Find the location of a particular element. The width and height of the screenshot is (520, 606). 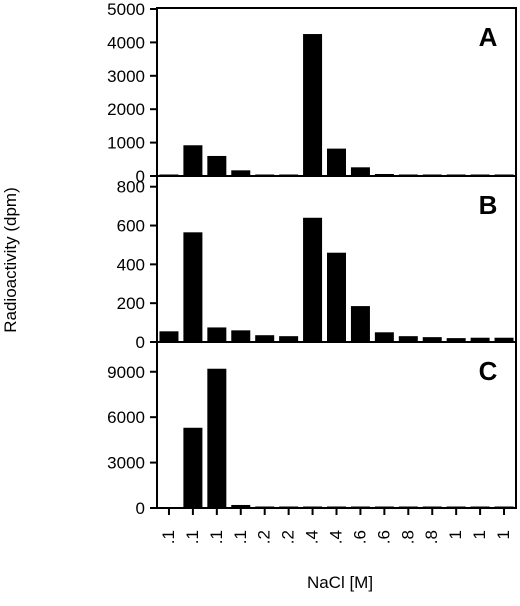

y-tick-label: 4000 is located at coordinates (126, 42).